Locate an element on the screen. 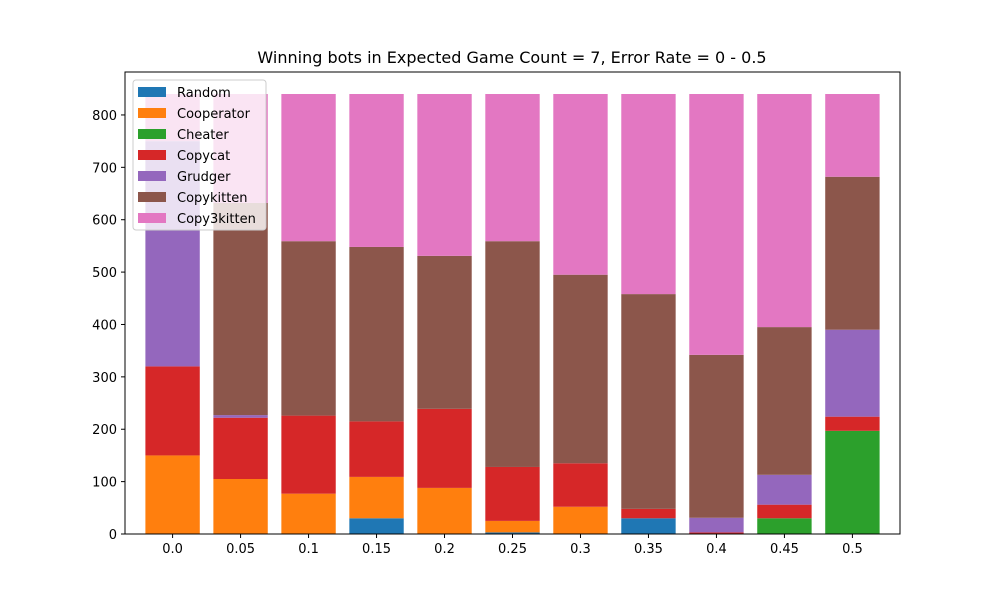 This screenshot has width=1000, height=600. bar-cooperator-0.05 is located at coordinates (240, 506).